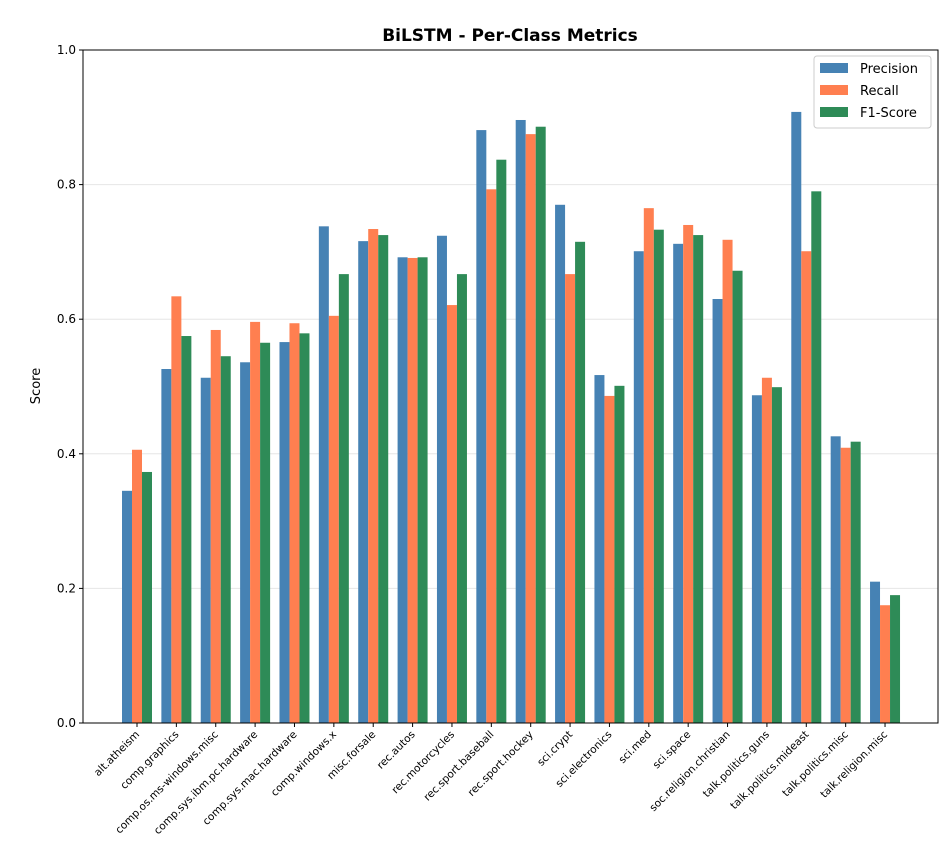 The image size is (947, 858). Describe the element at coordinates (834, 90) in the screenshot. I see `legend-swatch-recall` at that location.